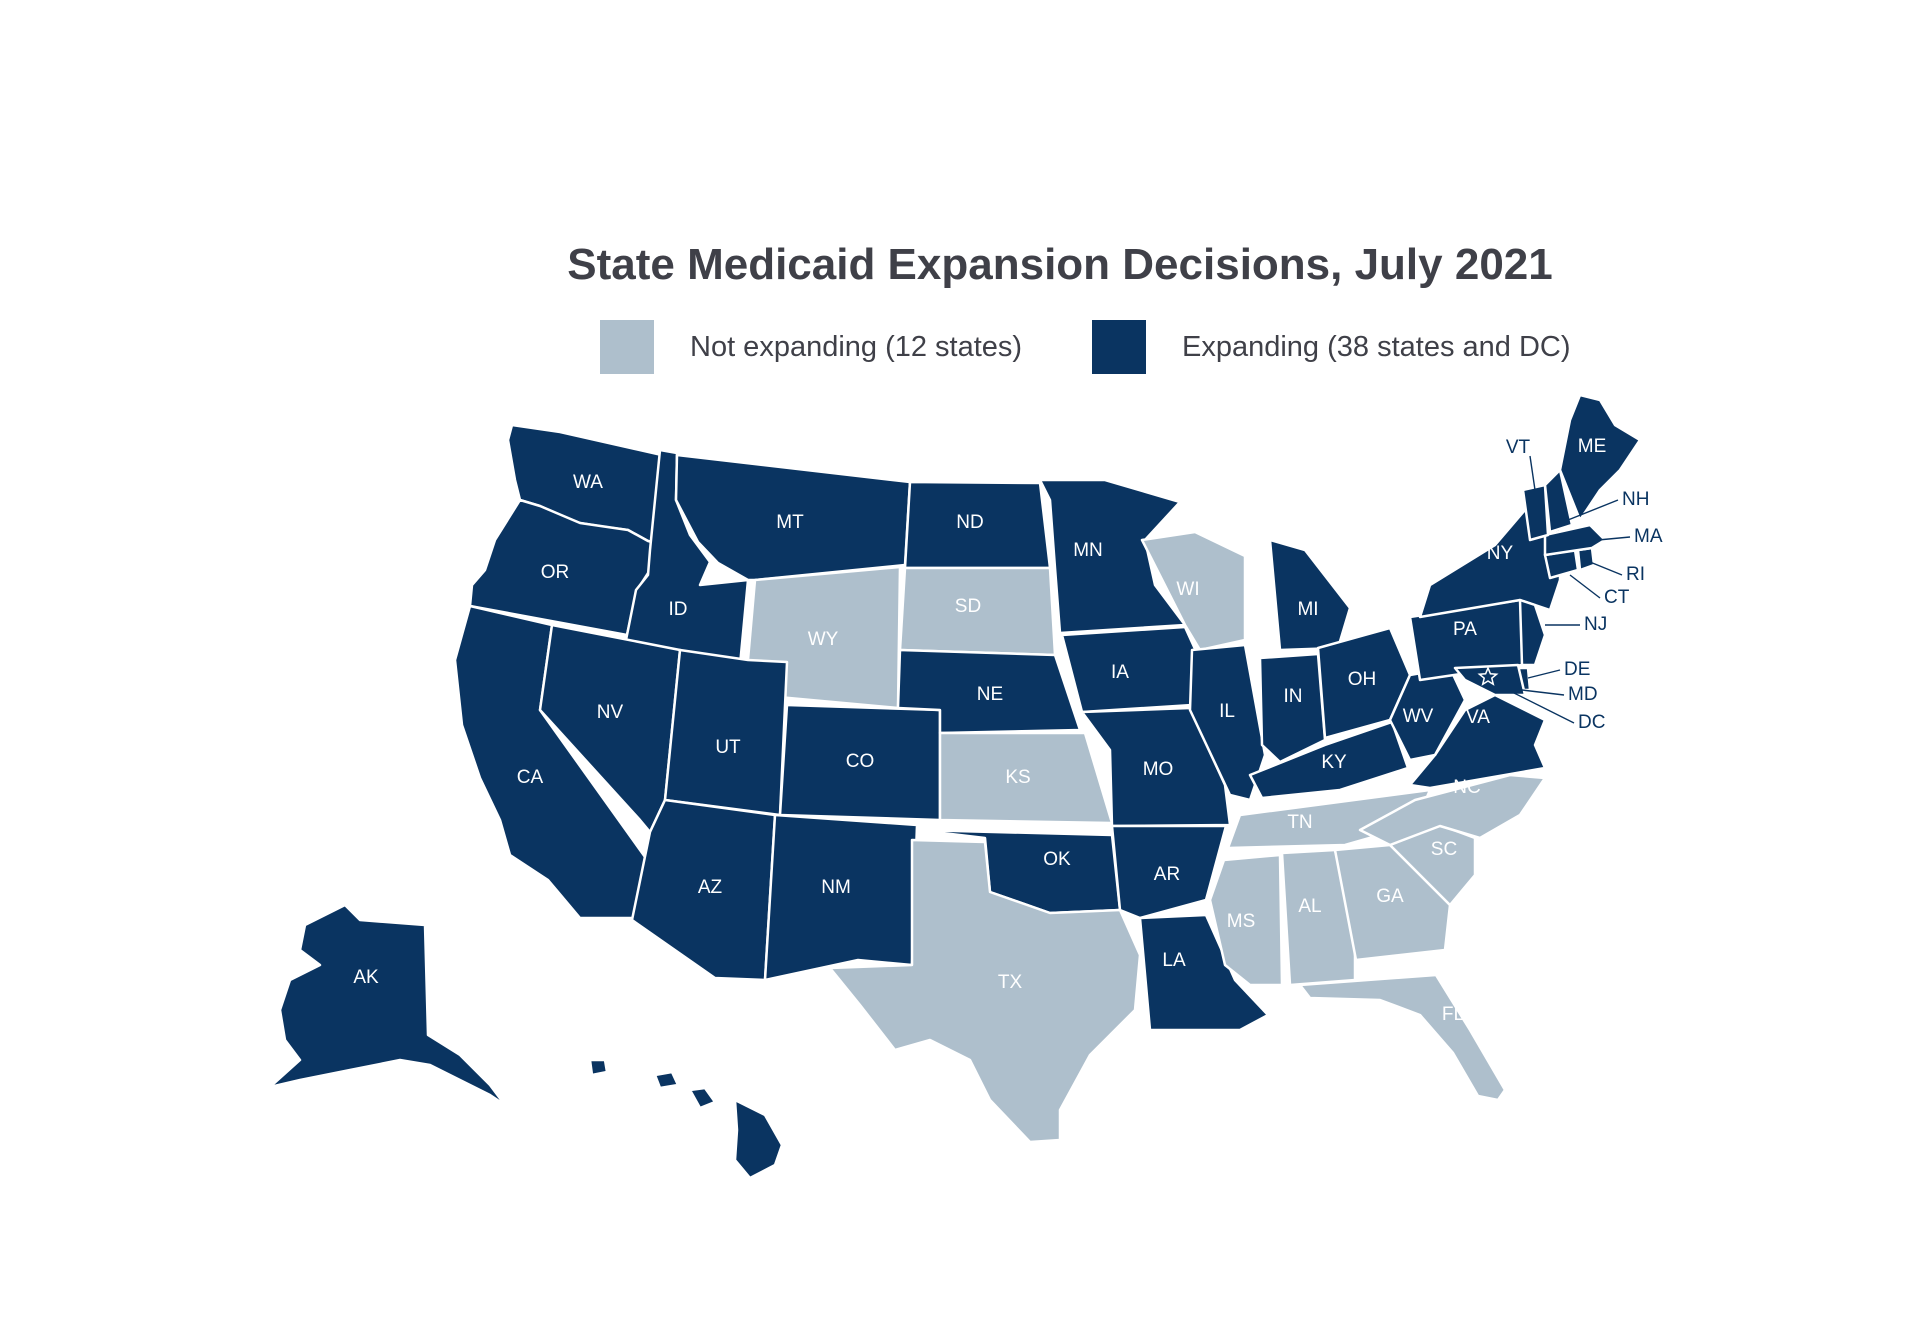 Image resolution: width=1920 pixels, height=1344 pixels. I want to click on state-label-tx: TX, so click(1010, 982).